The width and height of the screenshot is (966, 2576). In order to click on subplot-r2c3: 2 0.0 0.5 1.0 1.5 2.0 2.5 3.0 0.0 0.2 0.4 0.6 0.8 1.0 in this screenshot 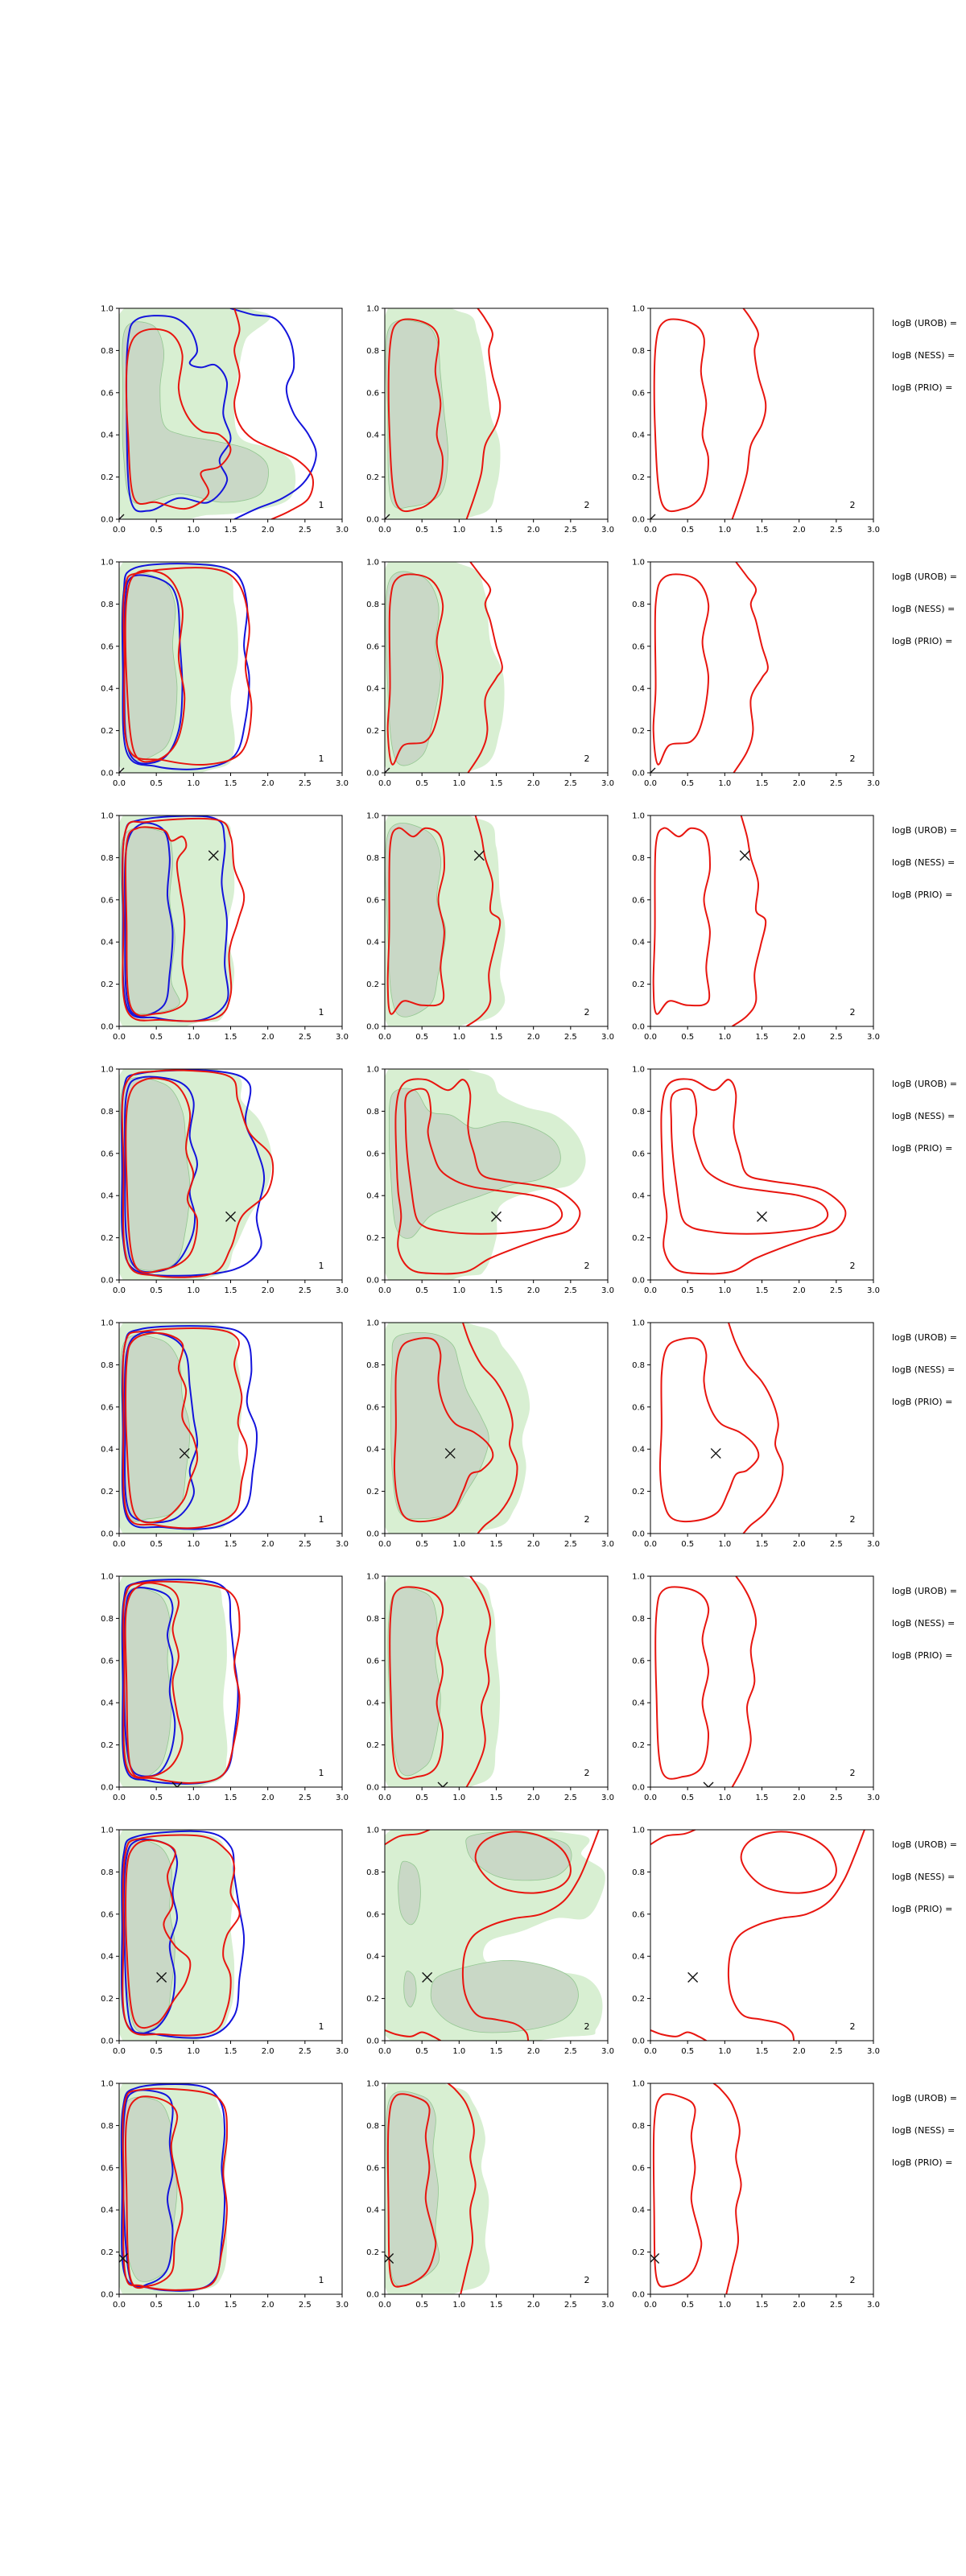, I will do `click(751, 677)`.